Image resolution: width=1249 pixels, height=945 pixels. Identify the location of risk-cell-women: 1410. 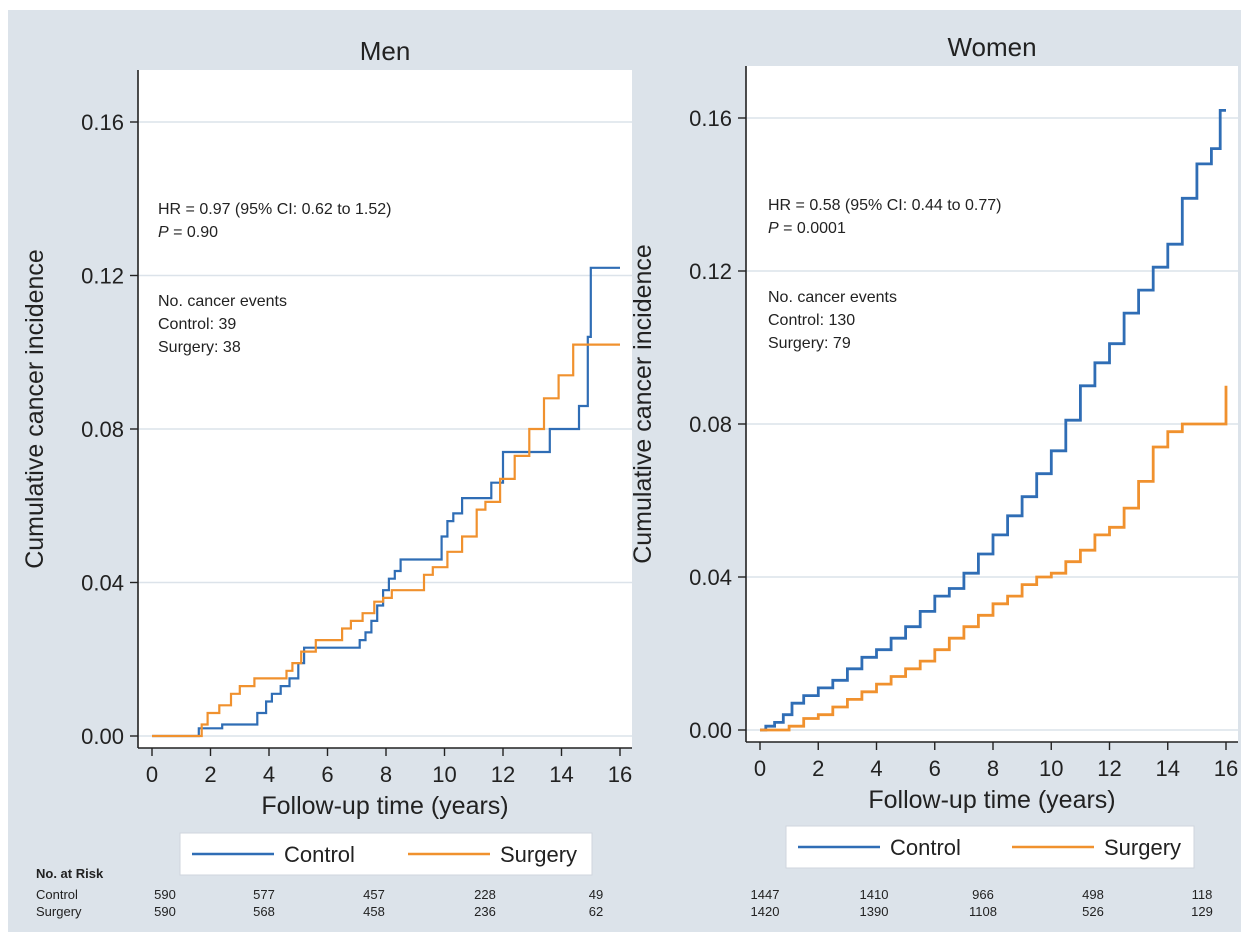
(874, 894).